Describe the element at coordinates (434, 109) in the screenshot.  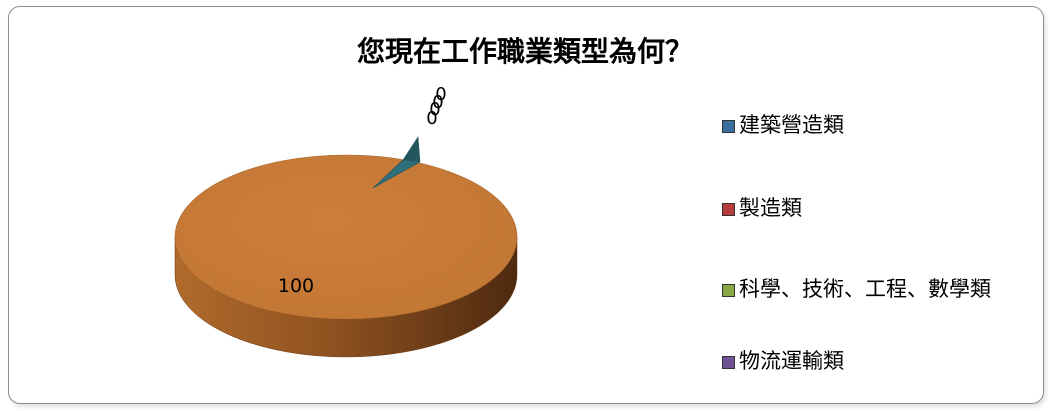
I see `data-label-zero-1: 0` at that location.